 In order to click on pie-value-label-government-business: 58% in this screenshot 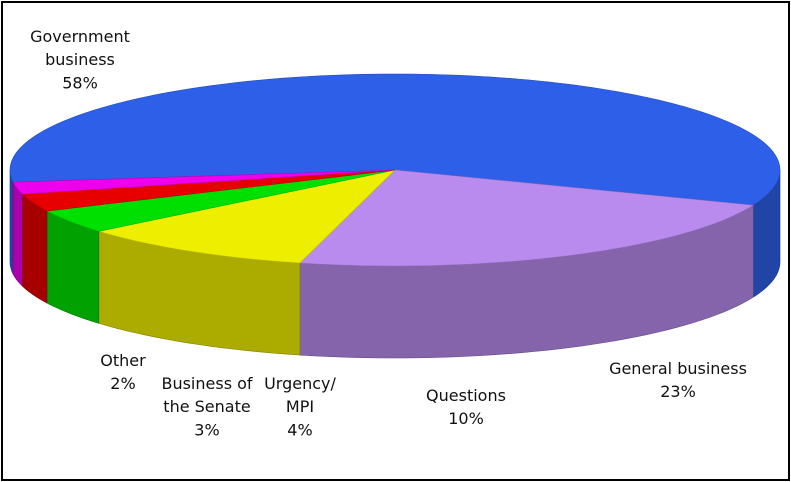, I will do `click(80, 82)`.